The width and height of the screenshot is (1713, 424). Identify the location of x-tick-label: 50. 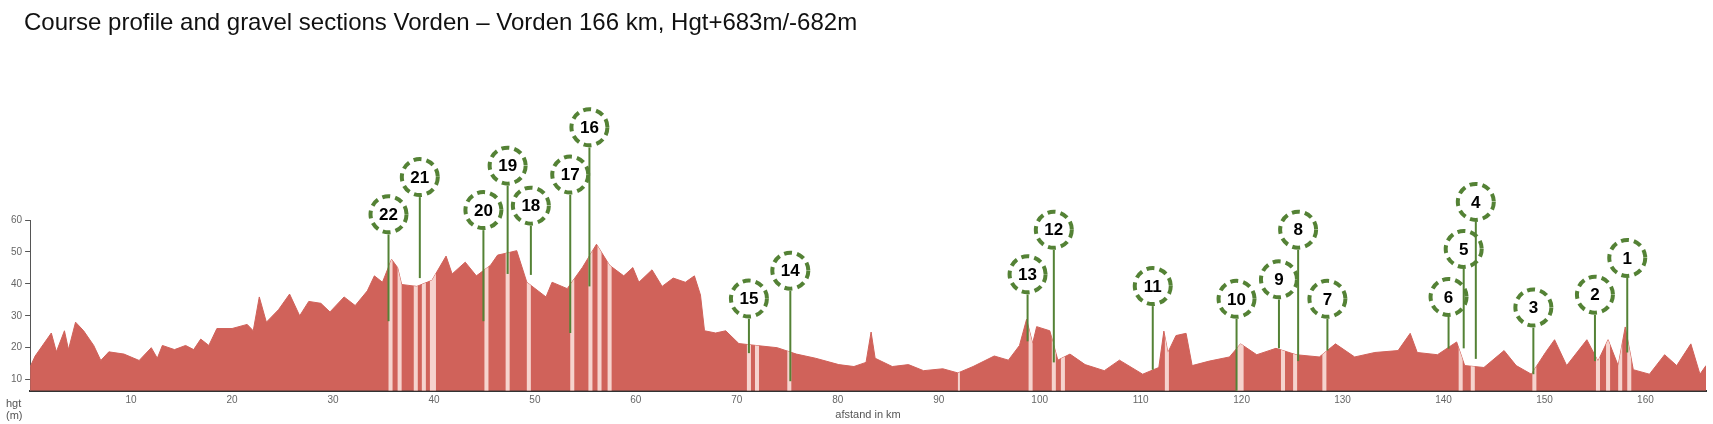
(535, 399).